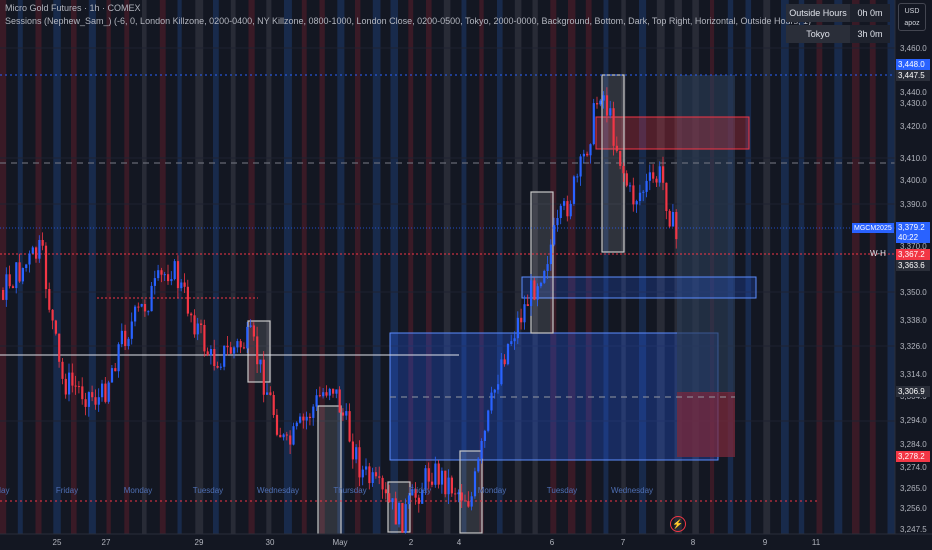  I want to click on price-tick-label: 3,326.0, so click(913, 346).